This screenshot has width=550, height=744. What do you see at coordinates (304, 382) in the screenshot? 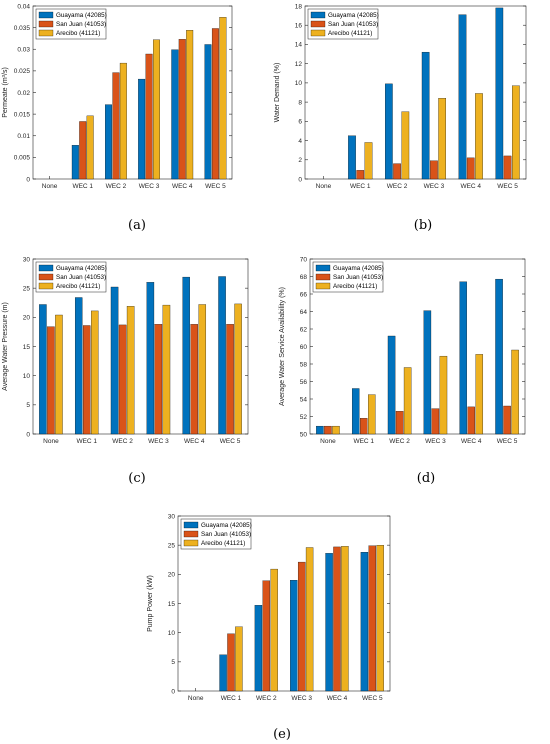
I see `y-tick-label: 56` at bounding box center [304, 382].